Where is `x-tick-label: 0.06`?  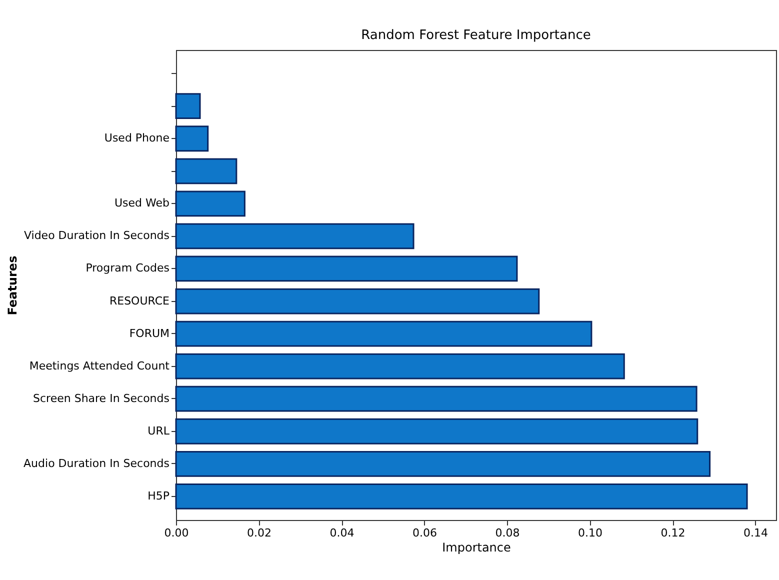
x-tick-label: 0.06 is located at coordinates (425, 533).